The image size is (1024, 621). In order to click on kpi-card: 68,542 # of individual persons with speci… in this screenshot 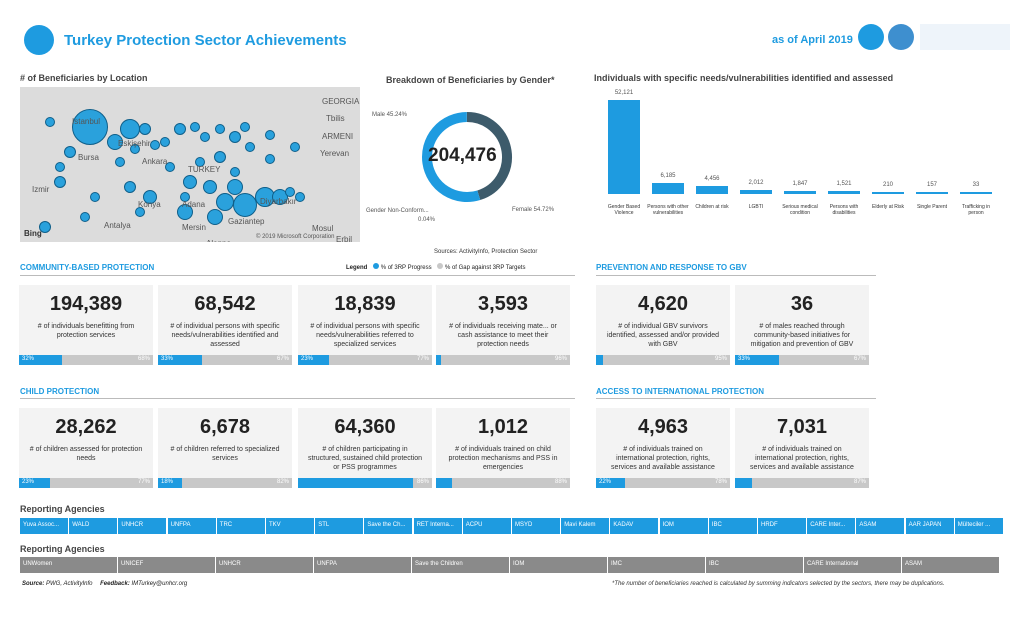, I will do `click(225, 325)`.